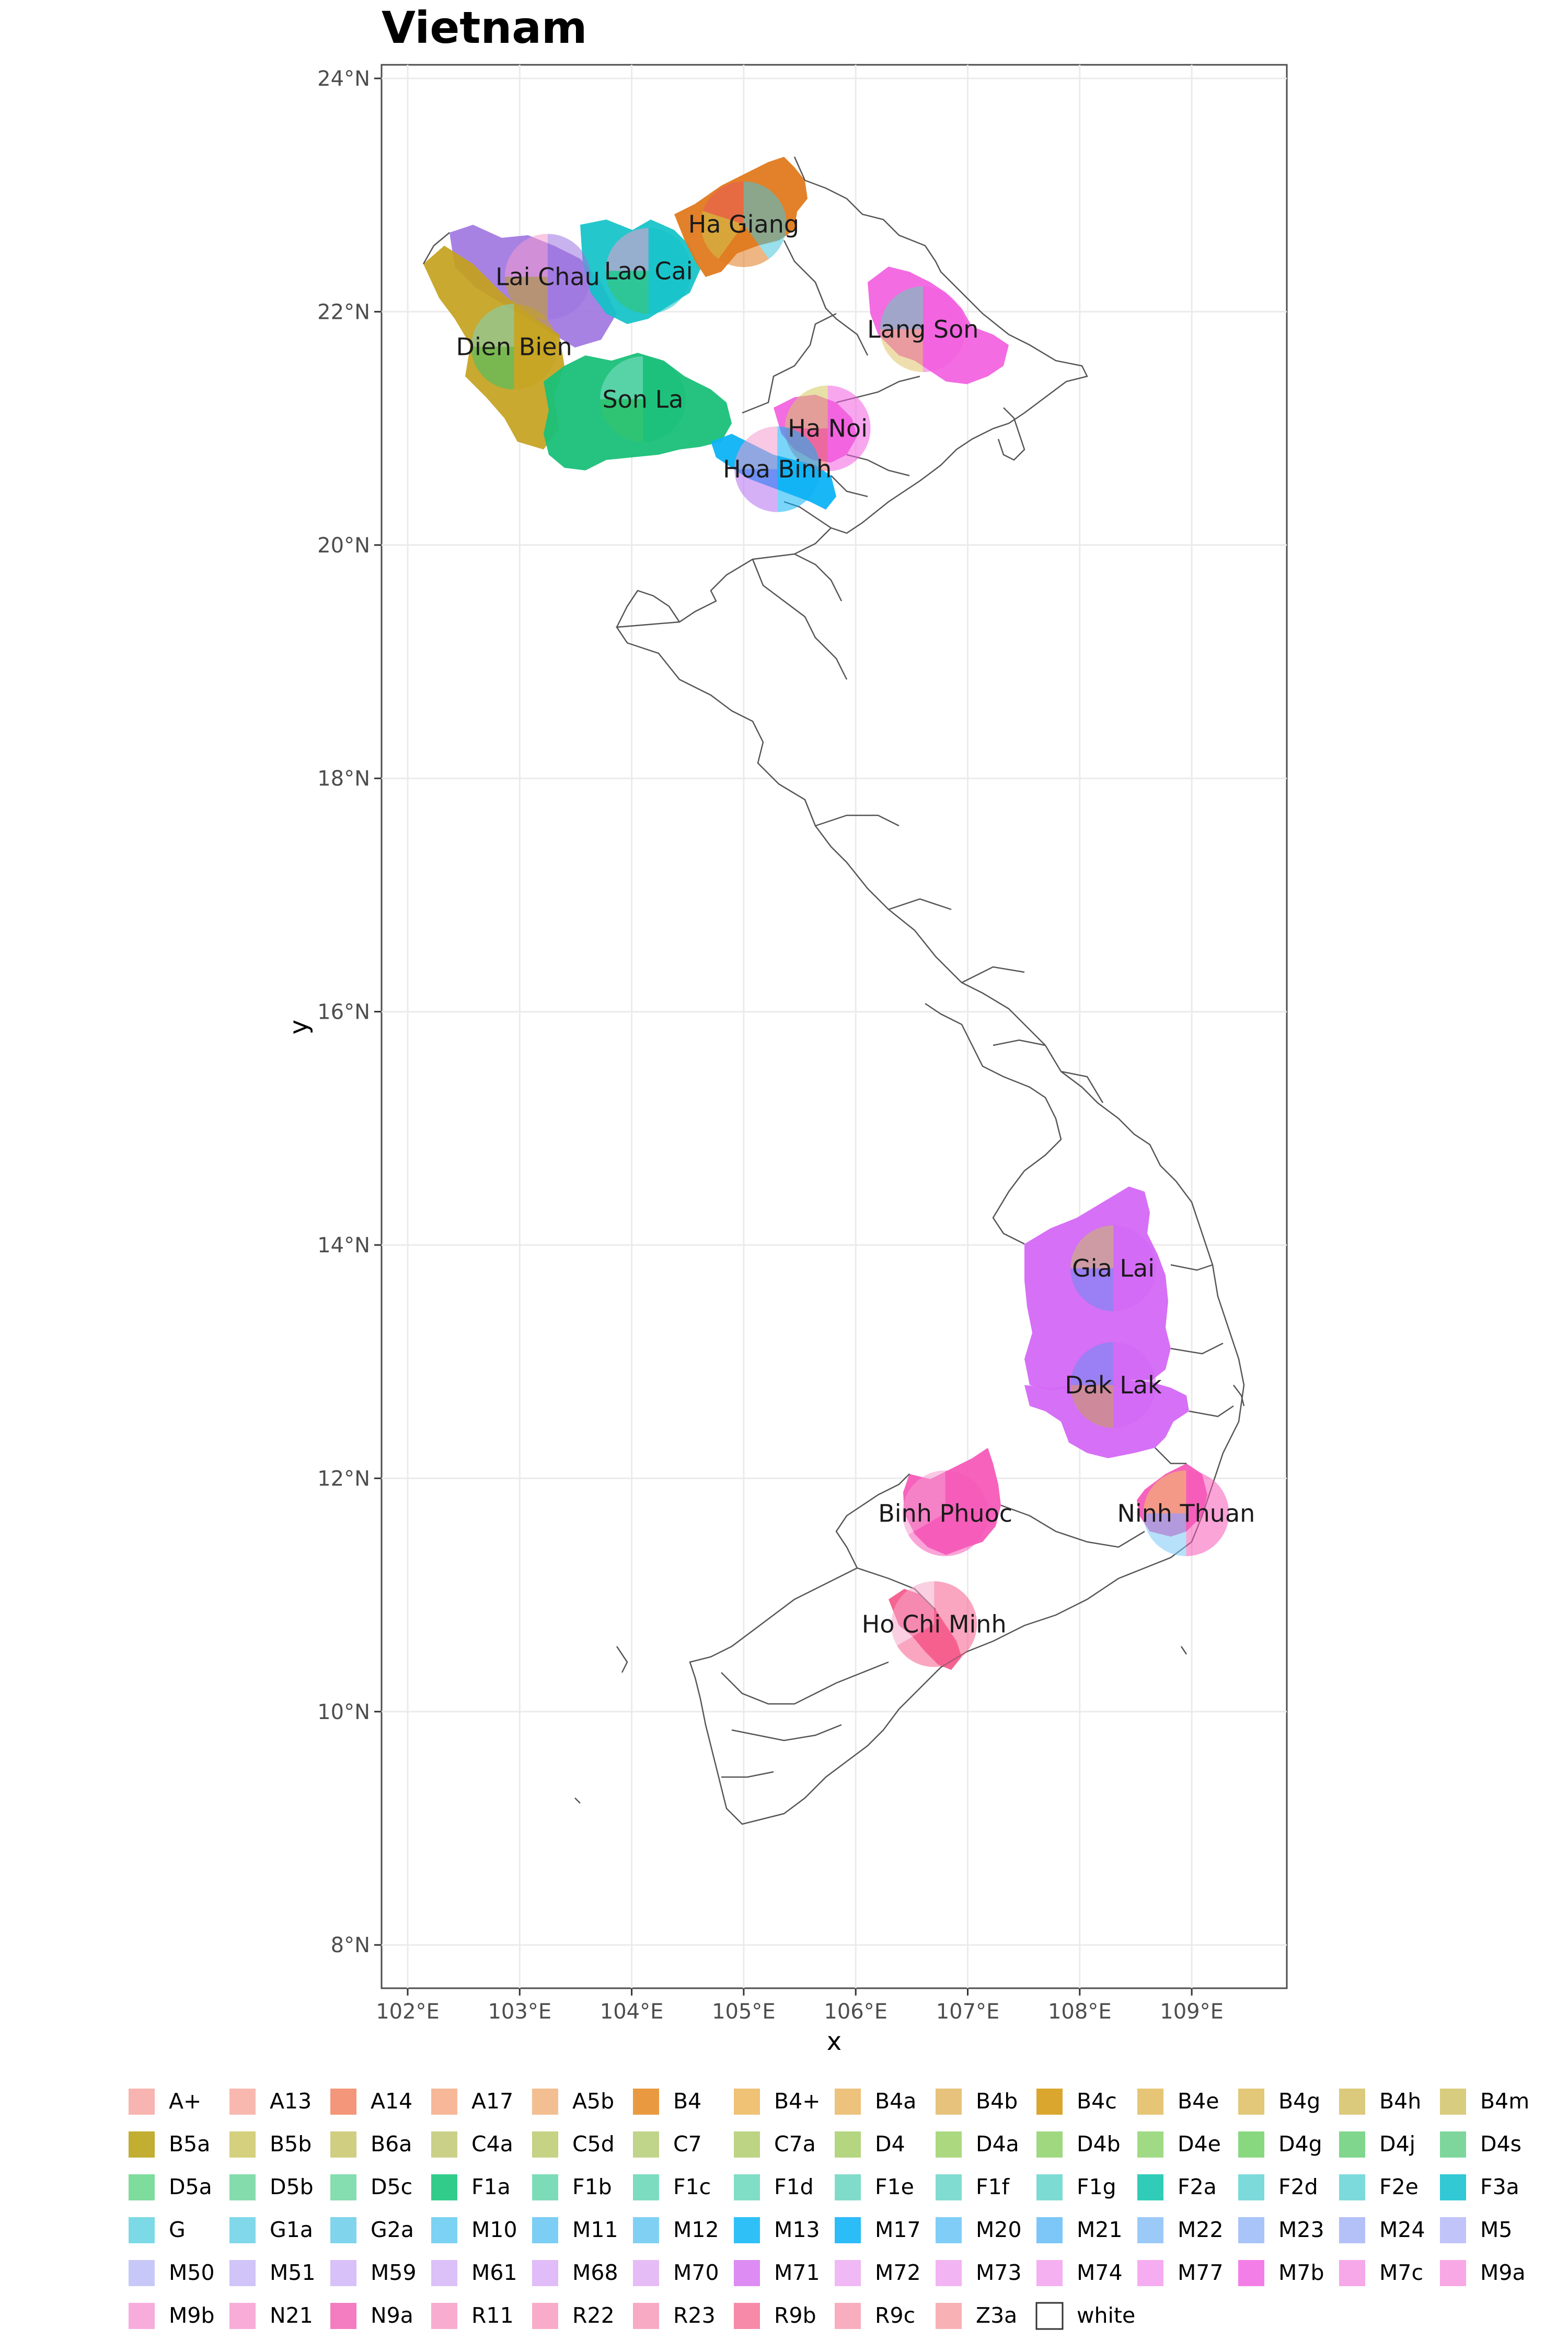 The image size is (1568, 2352). What do you see at coordinates (192, 2272) in the screenshot?
I see `legend-label: M50` at bounding box center [192, 2272].